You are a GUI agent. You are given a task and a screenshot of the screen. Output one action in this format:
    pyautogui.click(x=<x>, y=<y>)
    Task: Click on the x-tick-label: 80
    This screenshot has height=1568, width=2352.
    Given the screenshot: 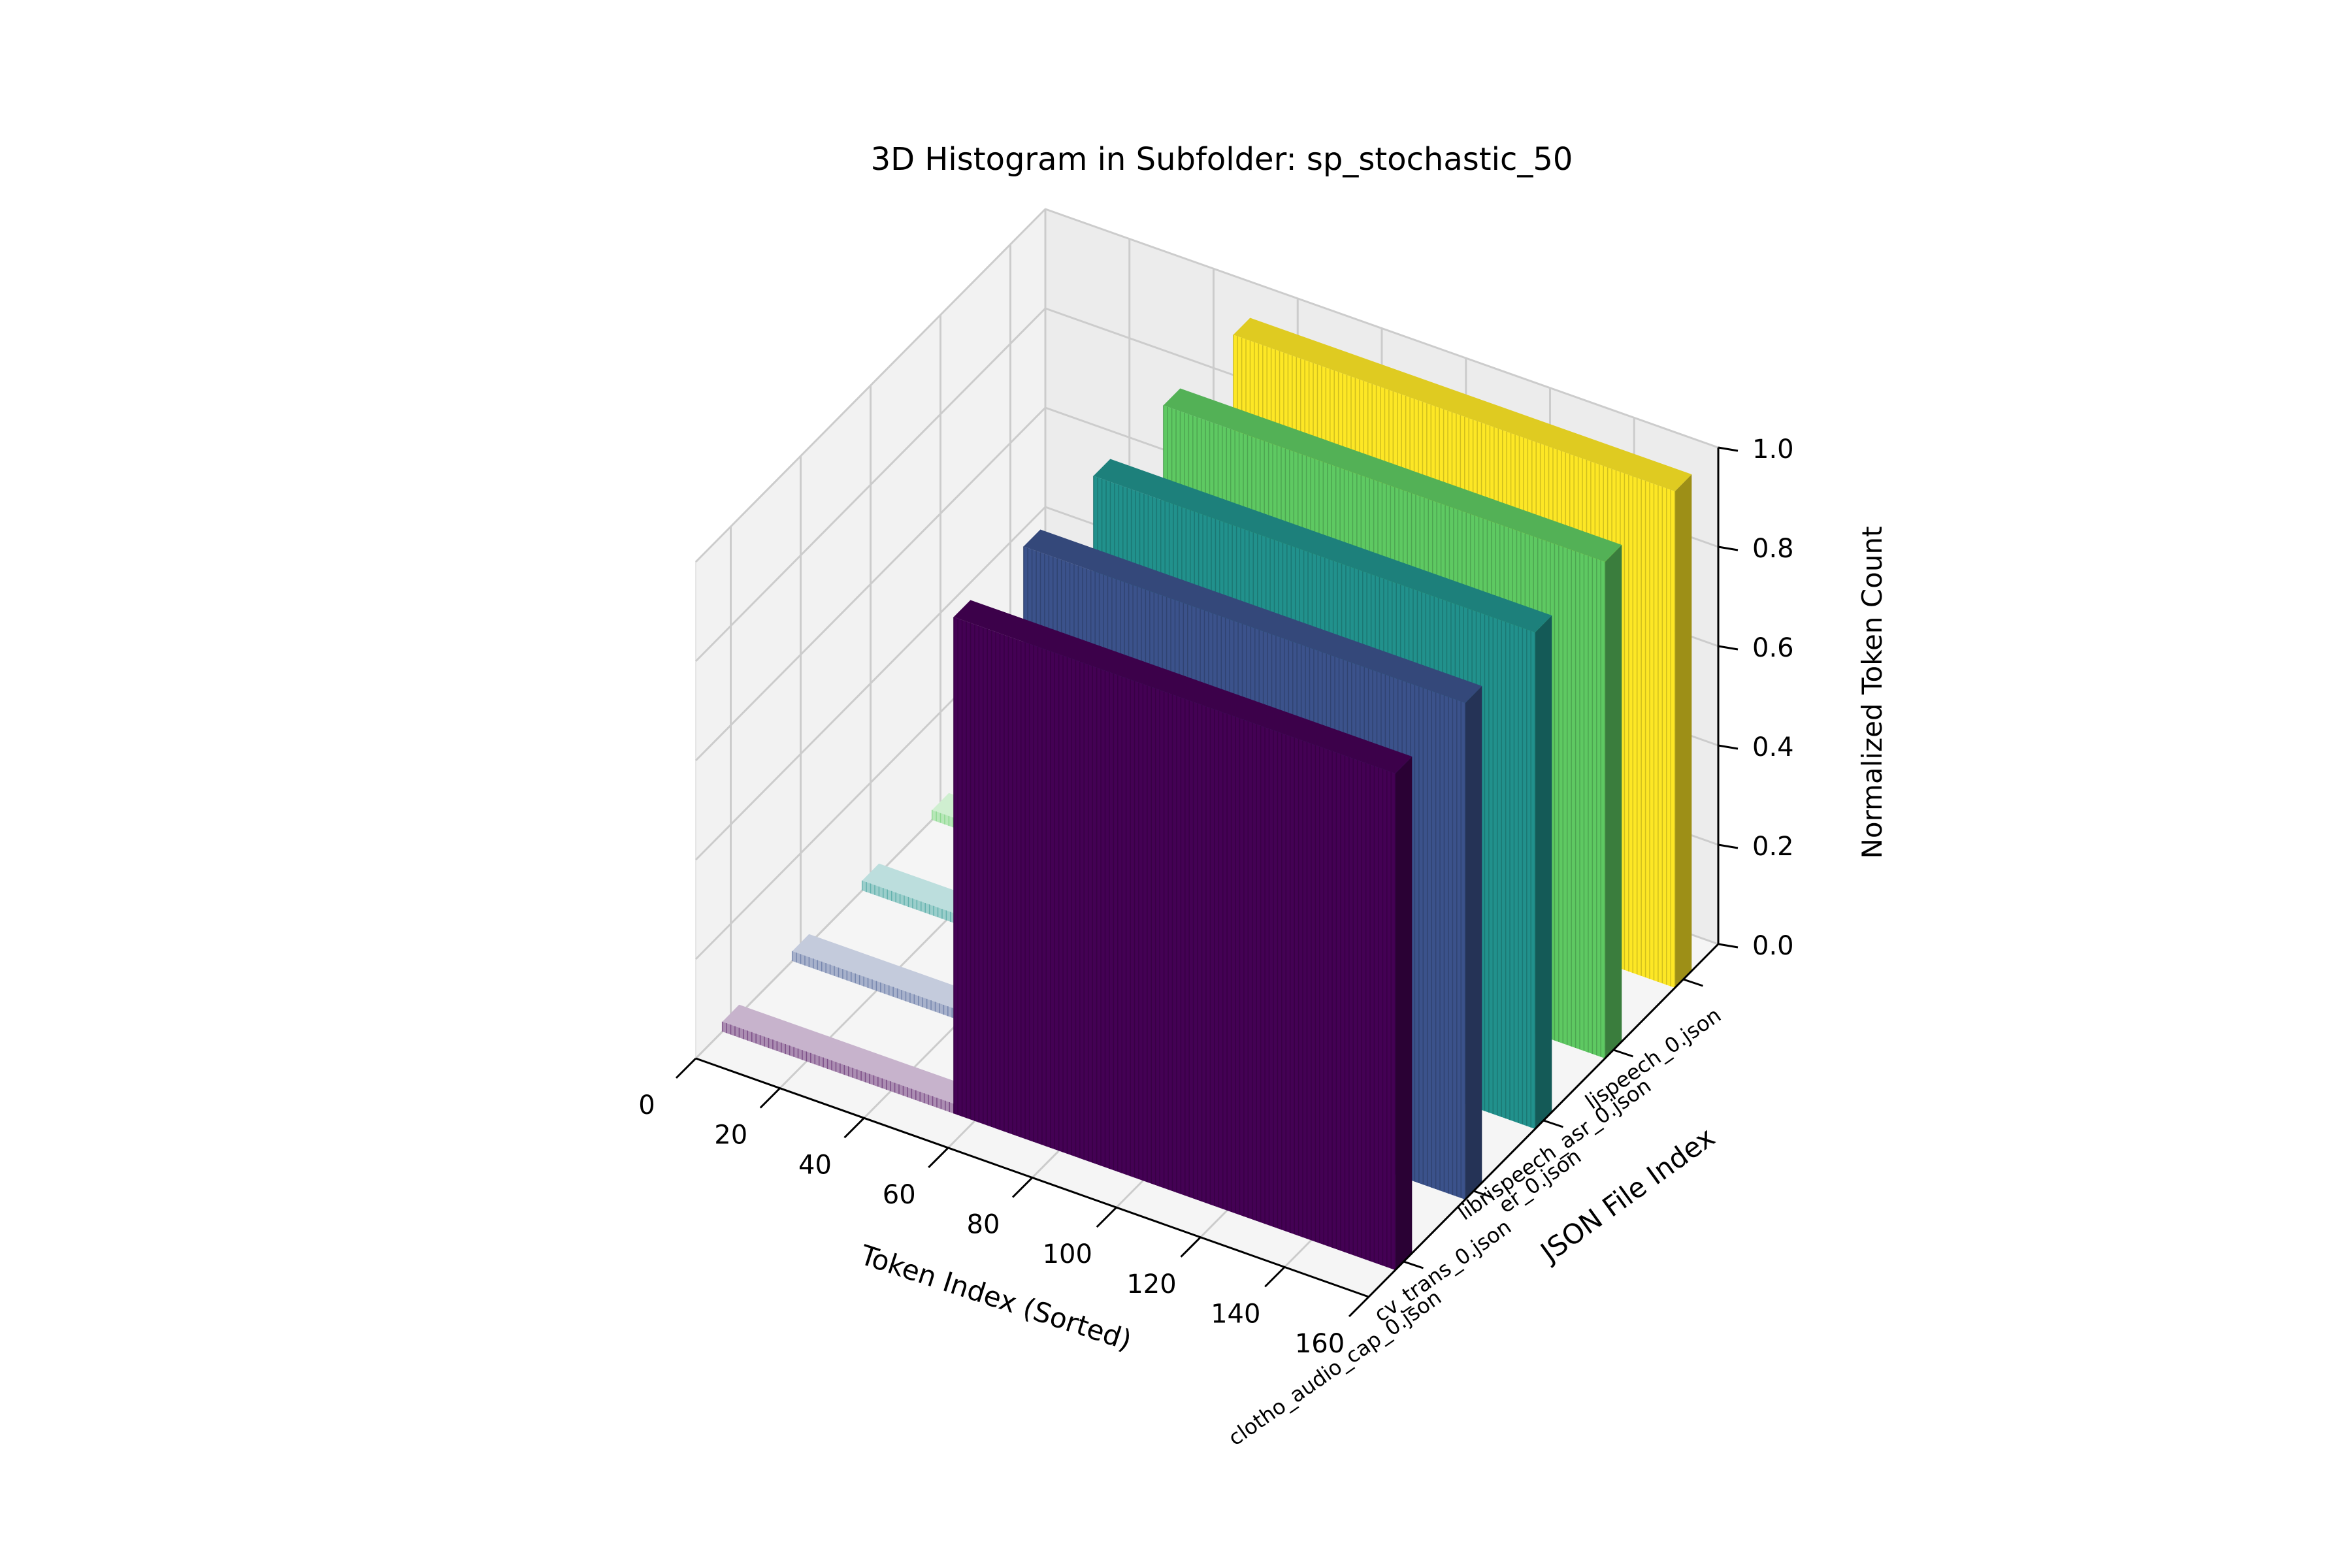 What is the action you would take?
    pyautogui.click(x=983, y=1225)
    